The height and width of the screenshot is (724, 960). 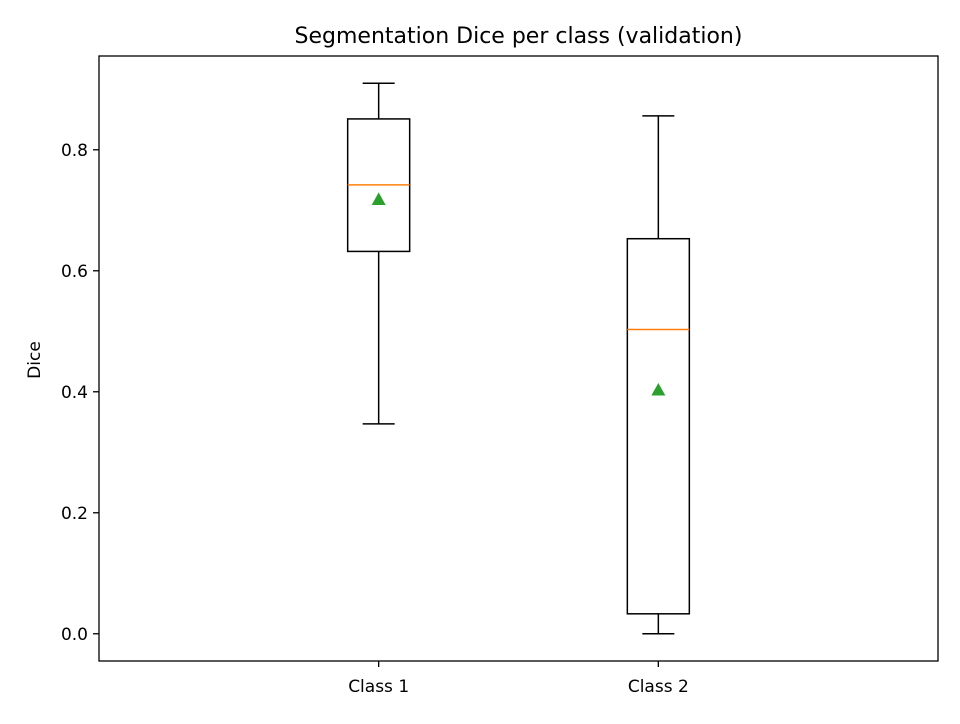 I want to click on chart-title: Segmentation Dice per class (validation), so click(x=519, y=36).